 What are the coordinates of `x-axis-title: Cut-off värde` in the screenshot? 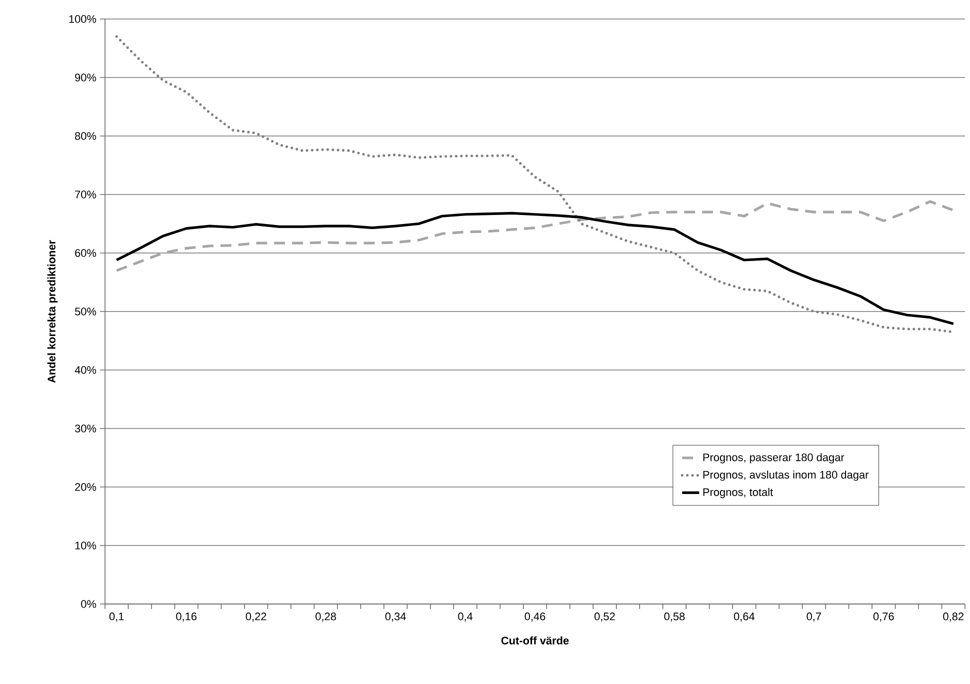 It's located at (535, 640).